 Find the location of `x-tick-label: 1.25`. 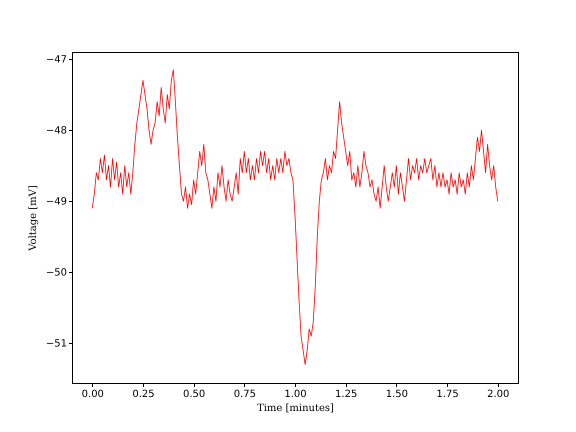

x-tick-label: 1.25 is located at coordinates (346, 394).